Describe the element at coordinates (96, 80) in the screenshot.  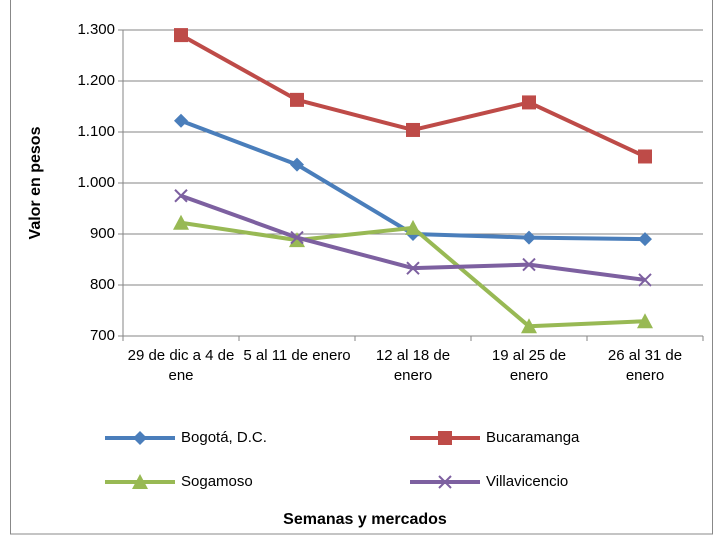
I see `y-tick-label: 1.200` at that location.